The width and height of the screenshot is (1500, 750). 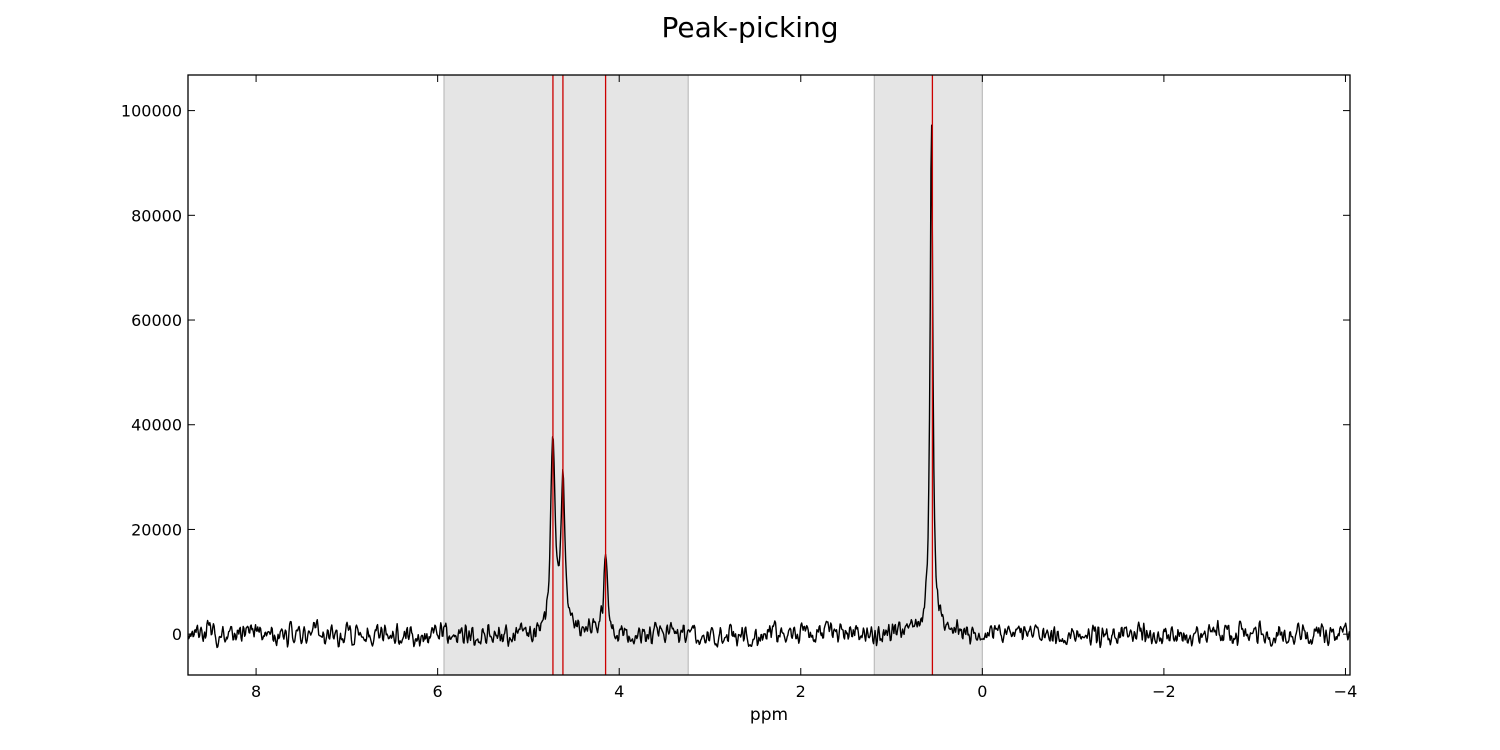 I want to click on y-tick-label: 20000, so click(x=156, y=529).